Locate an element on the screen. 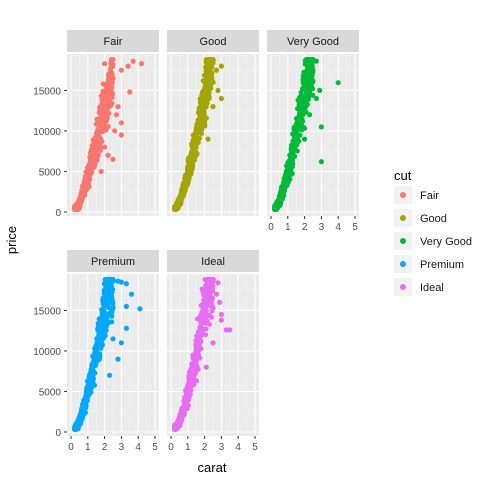 Image resolution: width=480 pixels, height=485 pixels. legend-title: cut is located at coordinates (403, 175).